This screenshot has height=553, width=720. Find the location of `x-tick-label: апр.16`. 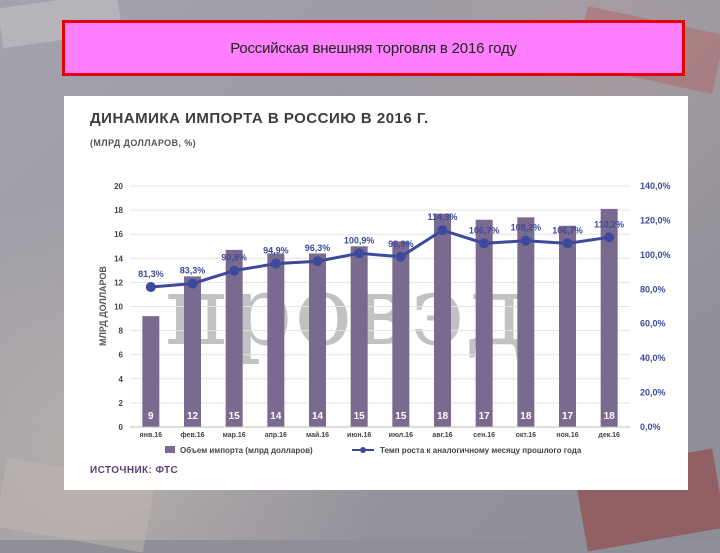

x-tick-label: апр.16 is located at coordinates (276, 435).